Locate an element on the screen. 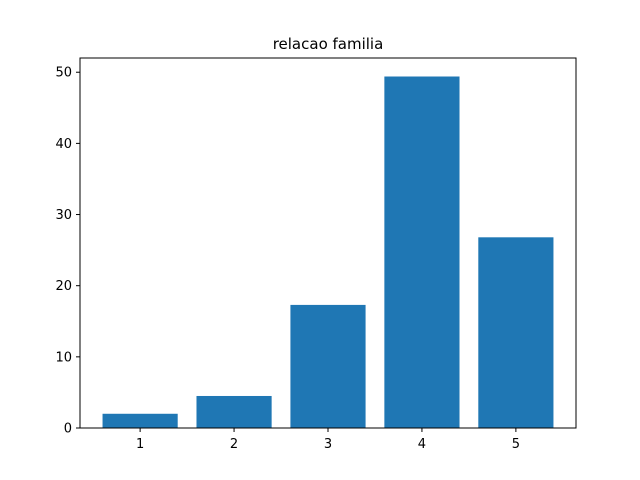 This screenshot has height=480, width=640. y-tick-label: 10 is located at coordinates (63, 357).